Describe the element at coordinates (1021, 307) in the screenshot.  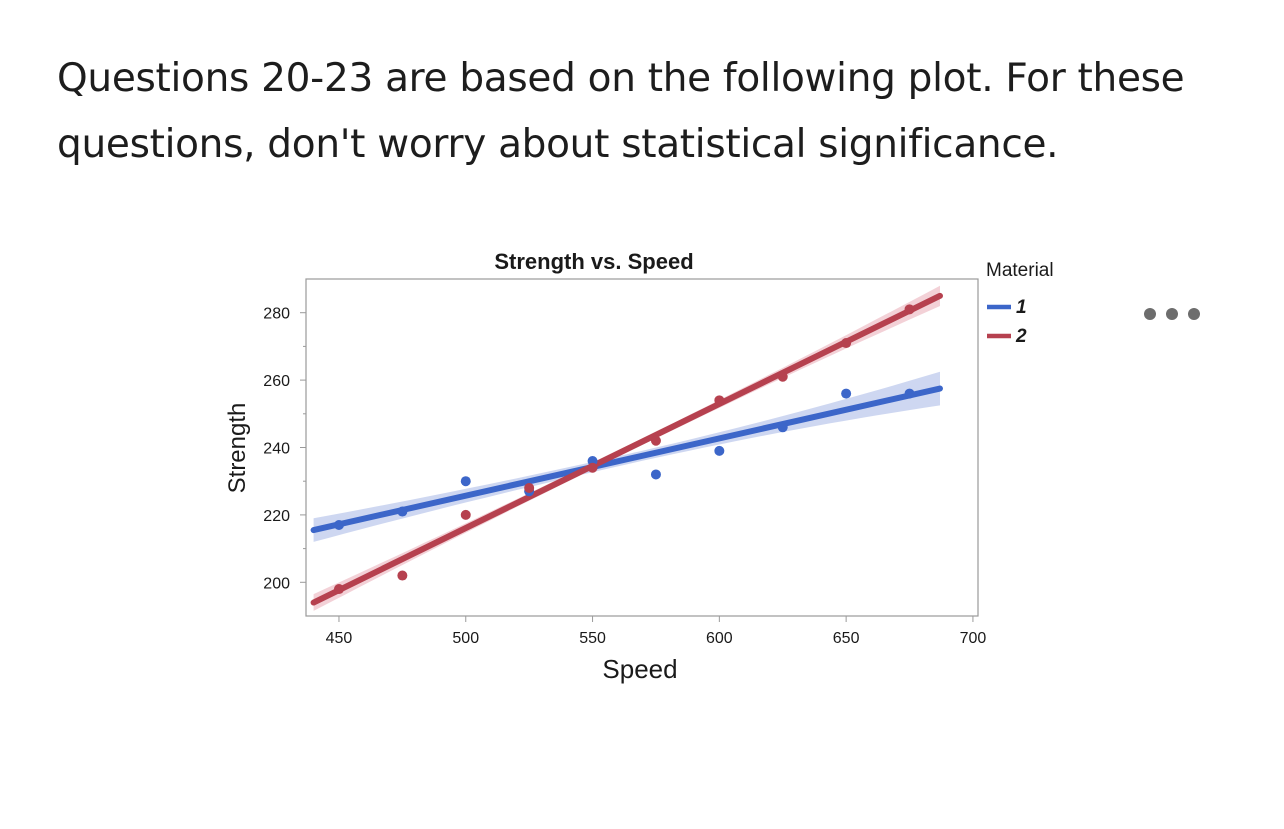
I see `legend-label-1: 1` at that location.